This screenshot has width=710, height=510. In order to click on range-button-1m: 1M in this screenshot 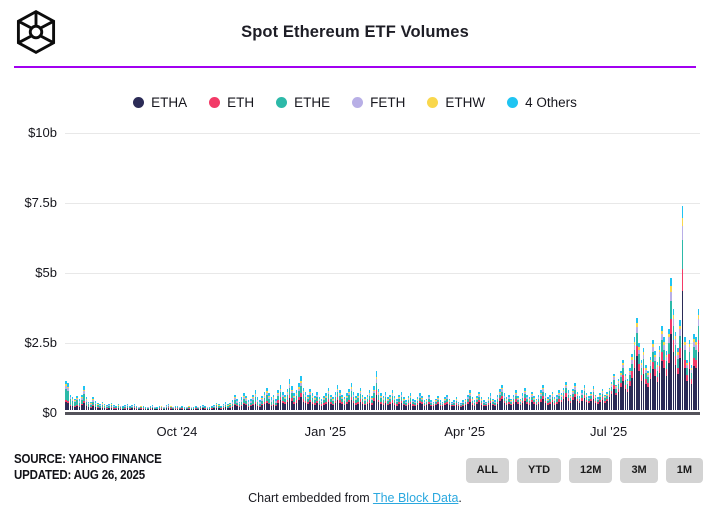, I will do `click(684, 470)`.